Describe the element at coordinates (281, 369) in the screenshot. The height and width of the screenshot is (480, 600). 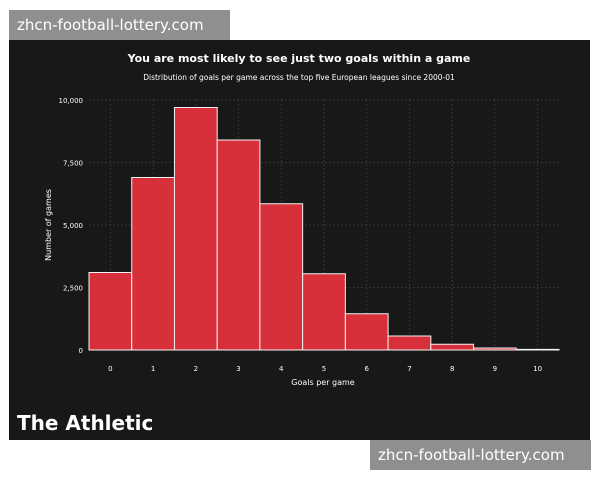
I see `x-tick-label: 4` at that location.